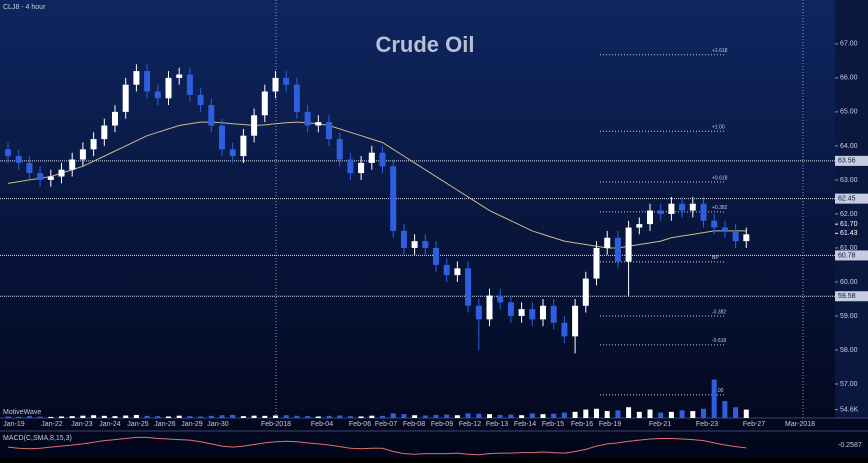 This screenshot has width=868, height=463. Describe the element at coordinates (24, 7) in the screenshot. I see `symbol: CLJ8 - 4 hour` at that location.